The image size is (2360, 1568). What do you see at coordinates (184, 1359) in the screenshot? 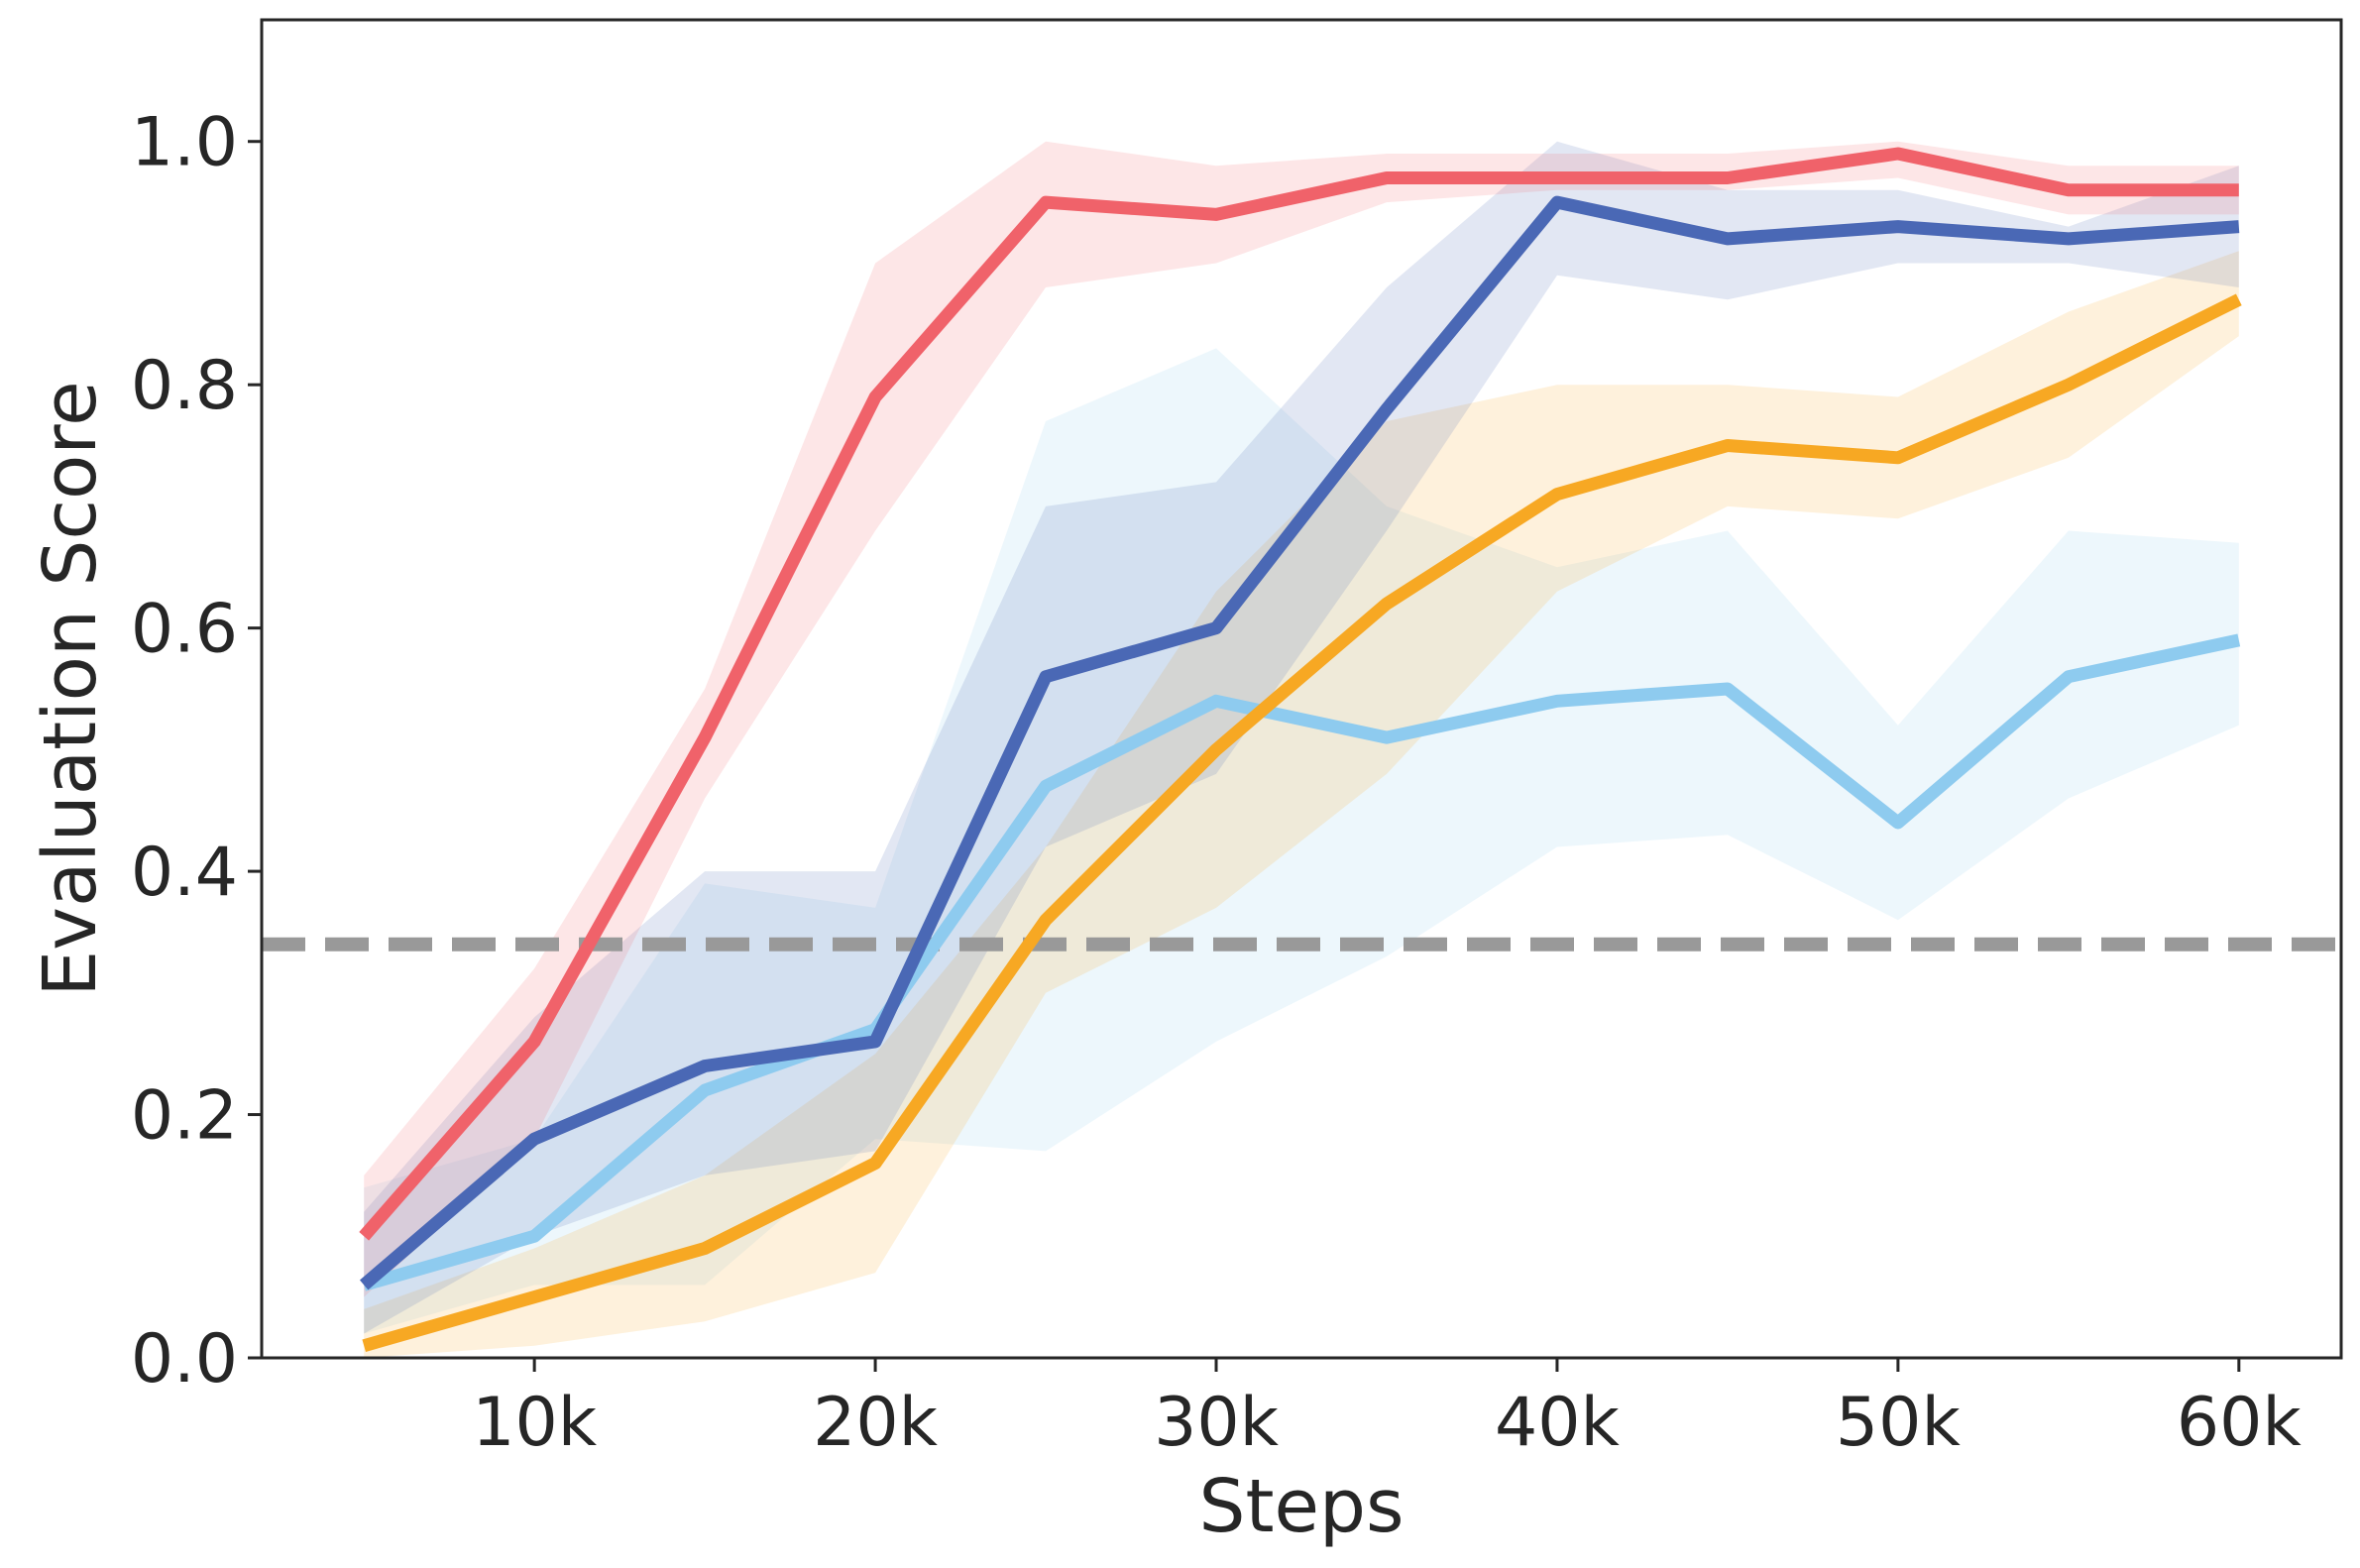
I see `y-tick-label-1: 0.0` at bounding box center [184, 1359].